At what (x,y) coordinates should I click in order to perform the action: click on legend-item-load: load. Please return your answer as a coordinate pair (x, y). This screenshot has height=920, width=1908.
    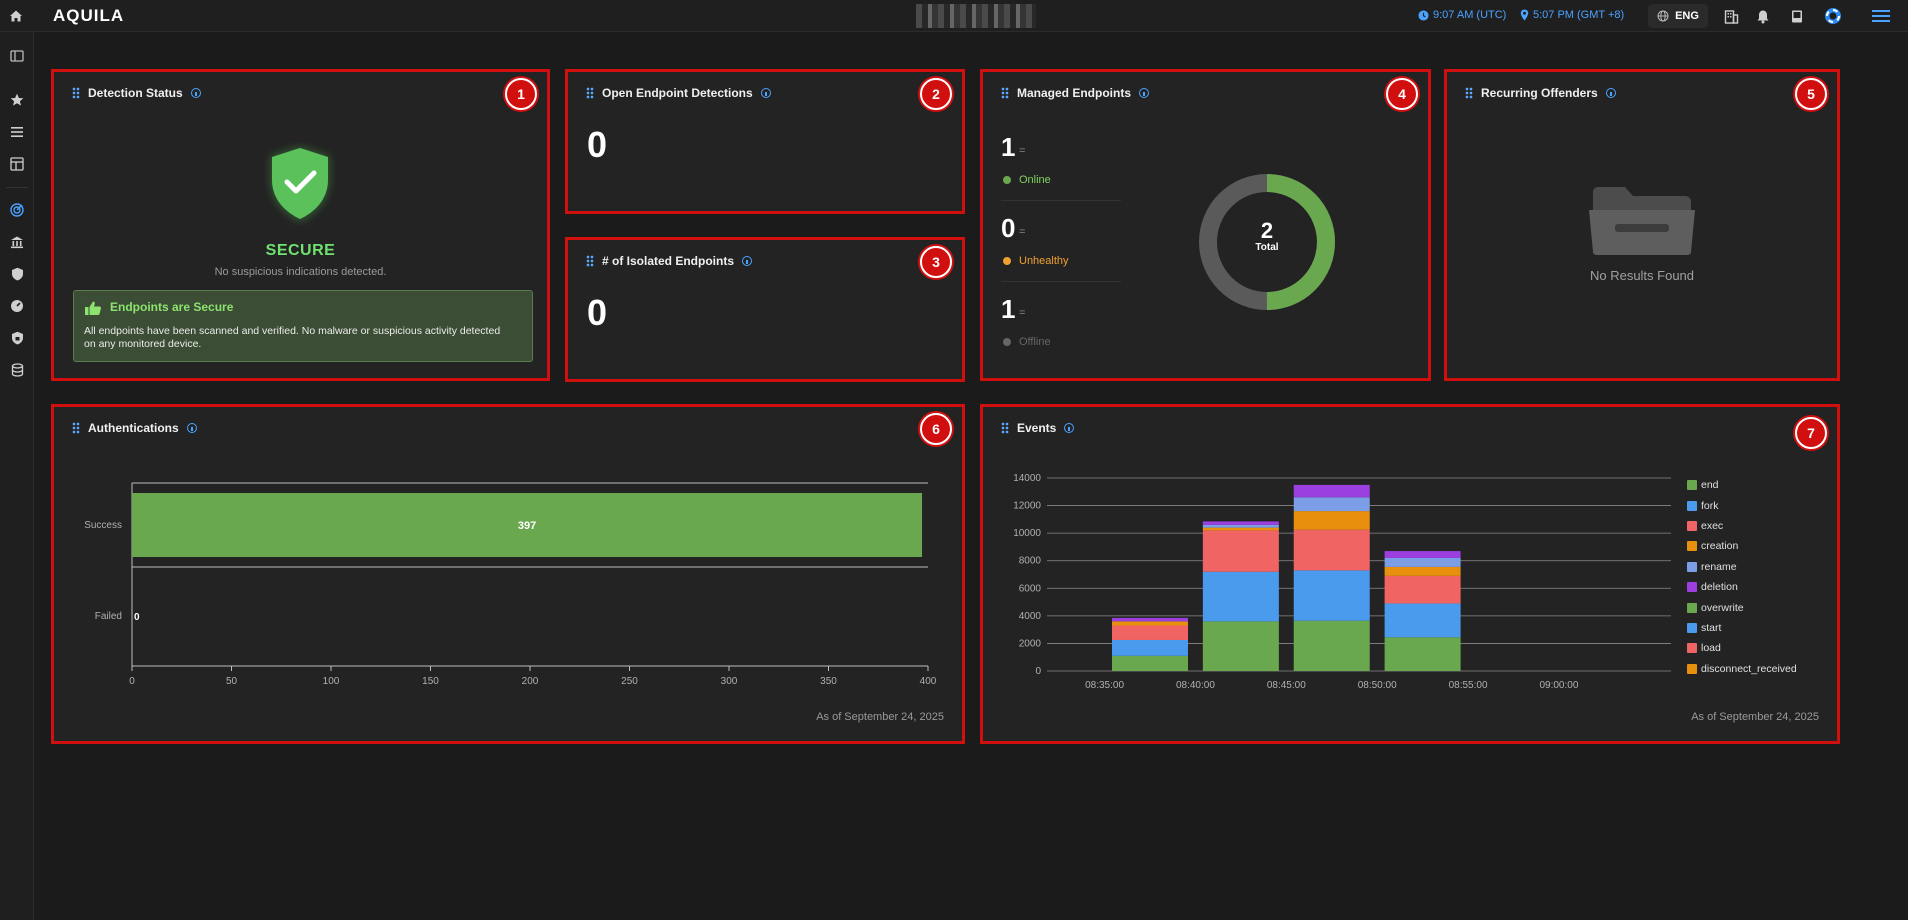
    Looking at the image, I should click on (1742, 648).